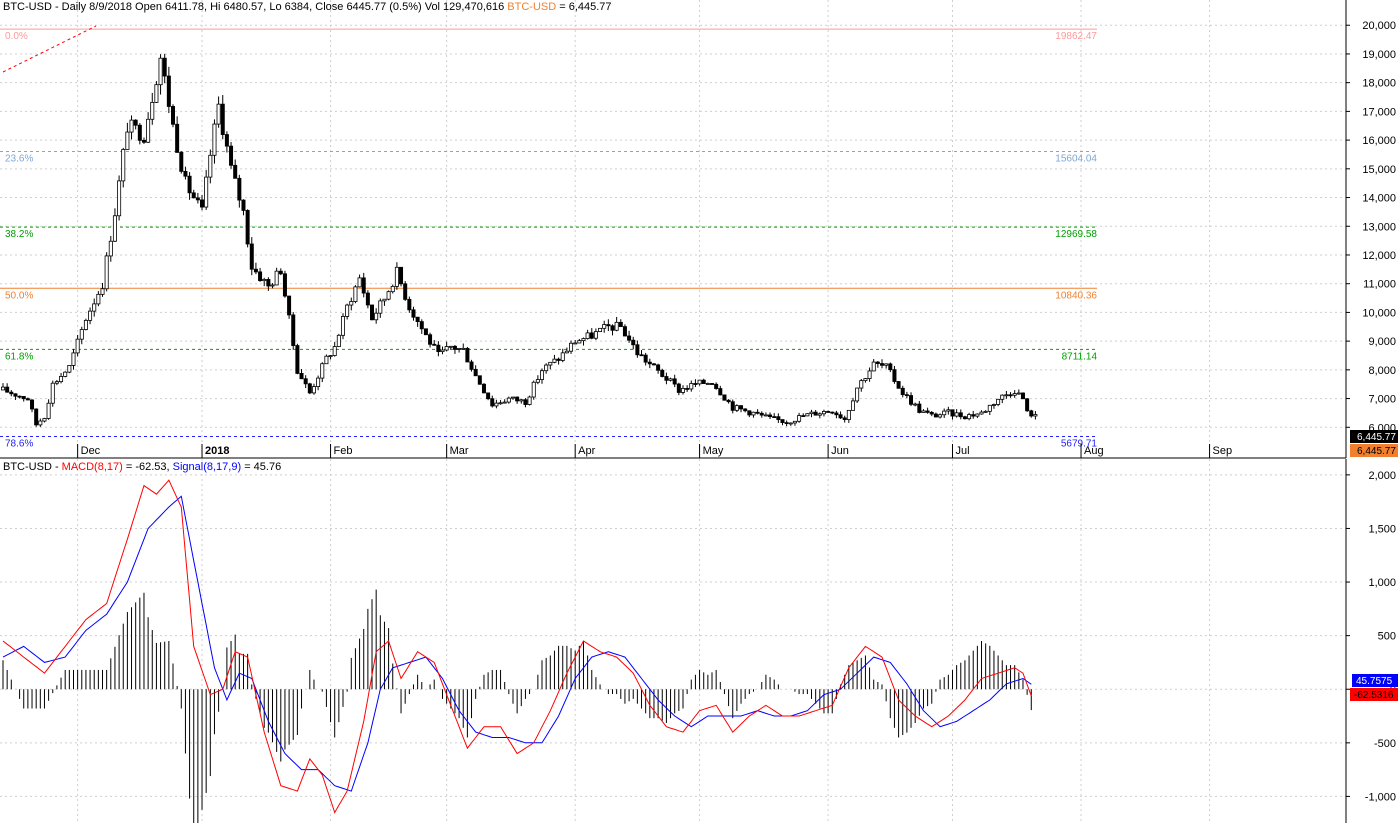 This screenshot has width=1400, height=828. What do you see at coordinates (19, 356) in the screenshot?
I see `fib-pct-label-f618: 61.8%` at bounding box center [19, 356].